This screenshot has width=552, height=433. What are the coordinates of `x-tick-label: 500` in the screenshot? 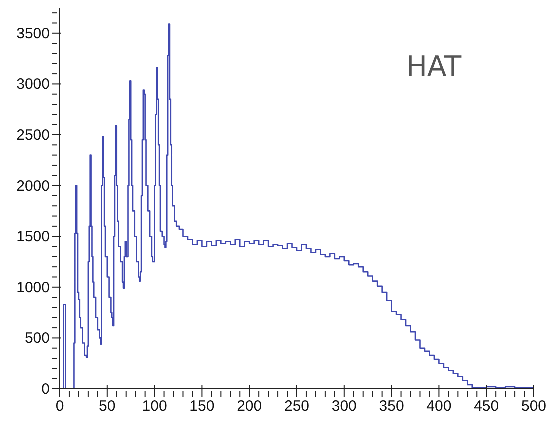 It's located at (534, 406).